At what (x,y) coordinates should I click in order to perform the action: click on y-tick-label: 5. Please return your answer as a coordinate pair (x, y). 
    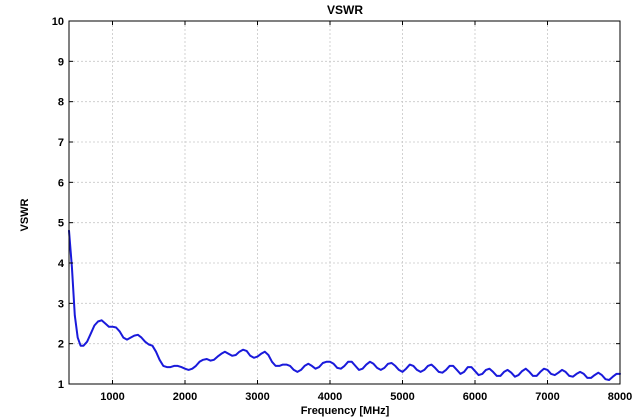
    Looking at the image, I should click on (61, 224).